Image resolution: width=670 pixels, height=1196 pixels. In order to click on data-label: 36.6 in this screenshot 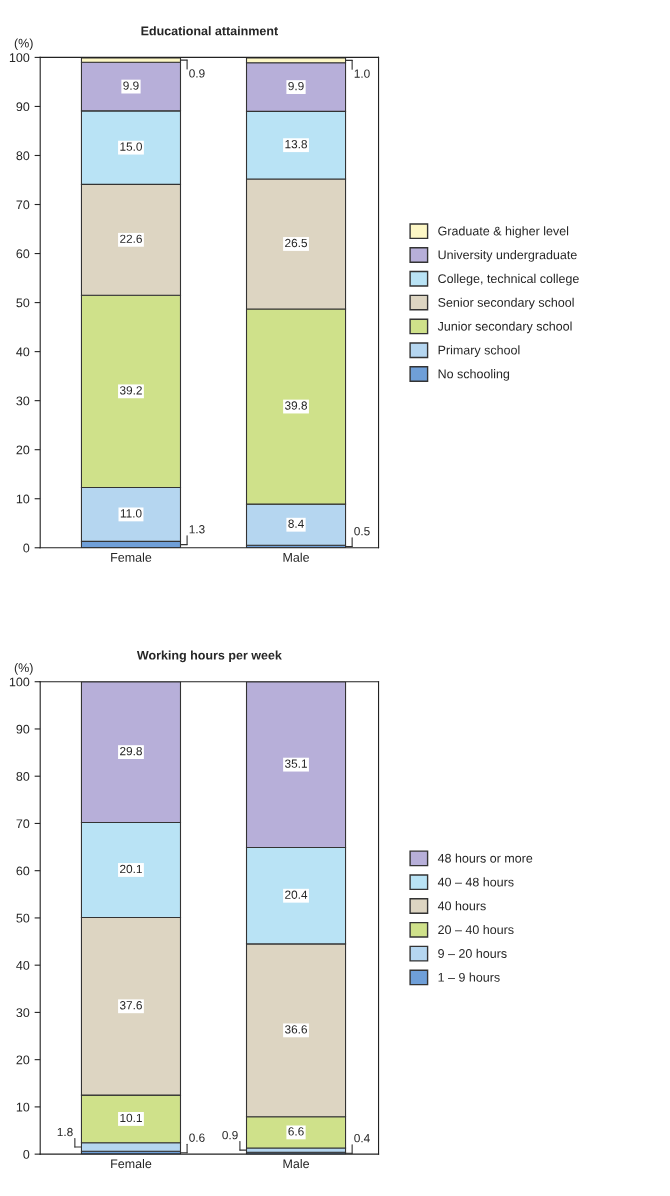, I will do `click(295, 1029)`.